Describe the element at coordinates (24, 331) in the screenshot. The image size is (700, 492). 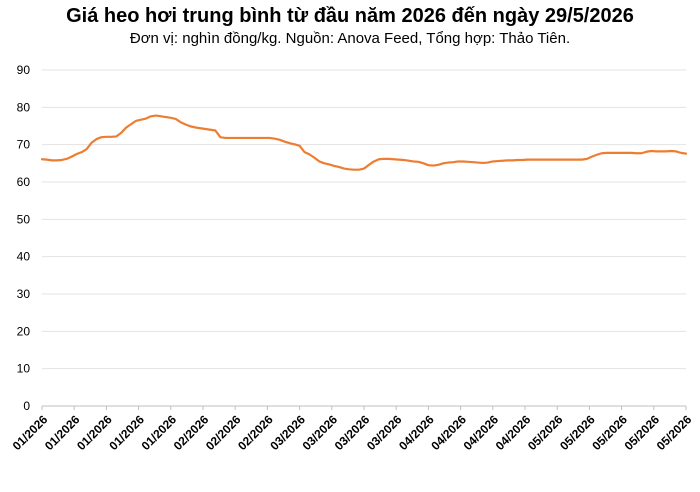
I see `y-tick-label: 20` at that location.